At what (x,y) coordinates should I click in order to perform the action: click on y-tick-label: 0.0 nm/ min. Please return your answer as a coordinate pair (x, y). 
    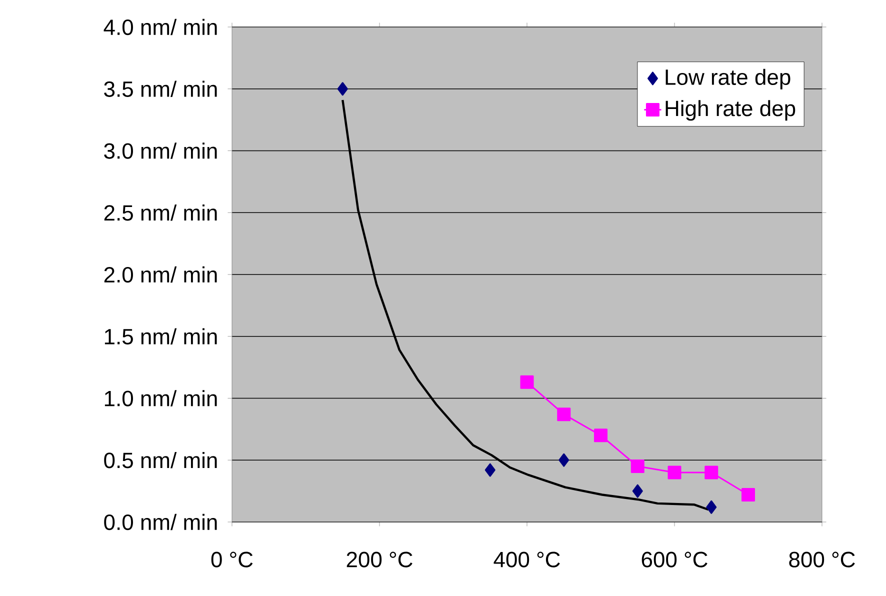
    Looking at the image, I should click on (160, 522).